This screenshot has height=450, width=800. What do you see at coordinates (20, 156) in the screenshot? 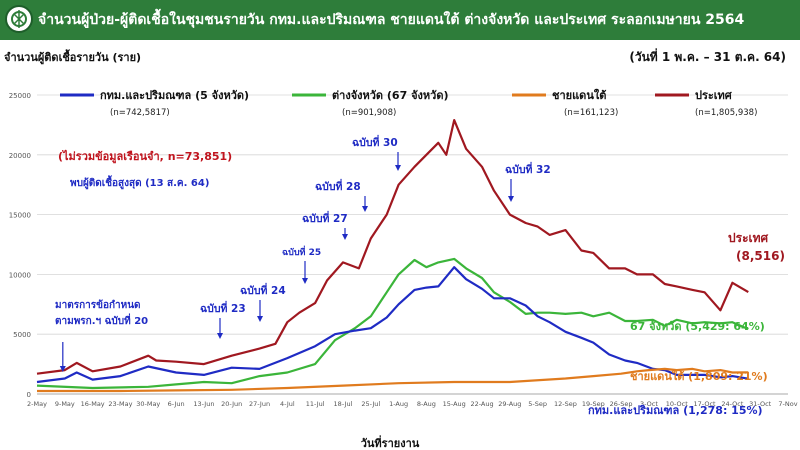
I see `y-tick-label: 20000` at bounding box center [20, 156].